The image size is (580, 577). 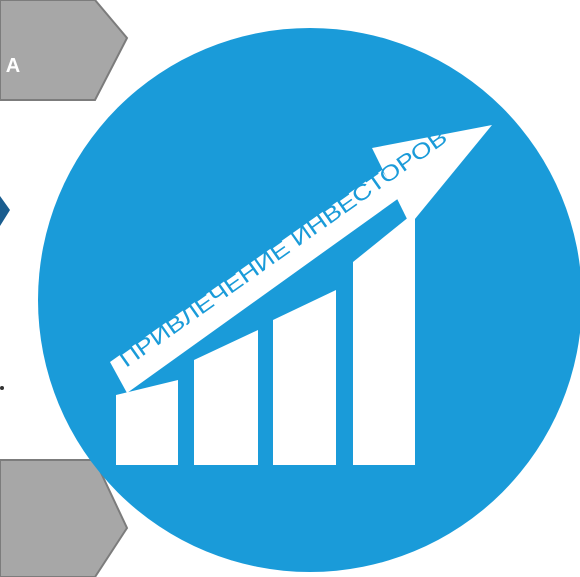 I want to click on top-tab-label: А, so click(x=13, y=65).